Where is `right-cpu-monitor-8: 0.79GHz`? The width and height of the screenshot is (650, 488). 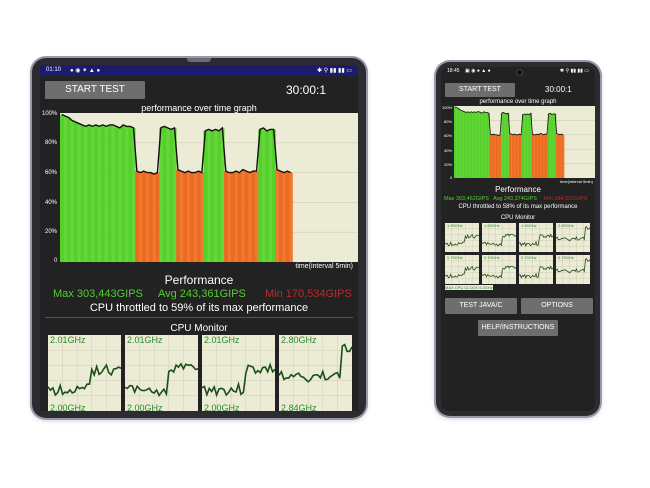
right-cpu-monitor-8: 0.79GHz is located at coordinates (573, 269).